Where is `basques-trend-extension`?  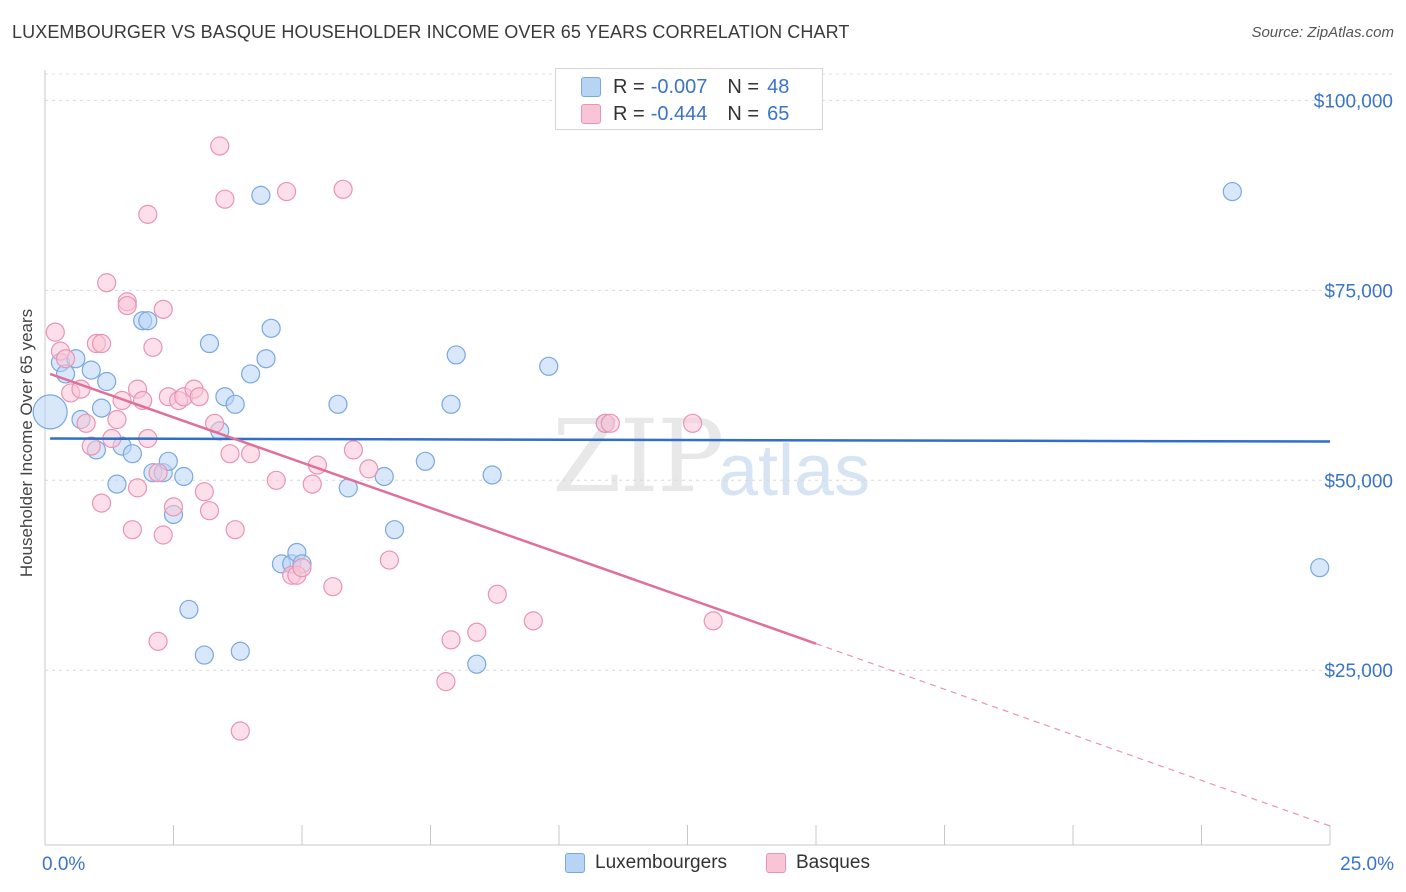 basques-trend-extension is located at coordinates (1073, 735).